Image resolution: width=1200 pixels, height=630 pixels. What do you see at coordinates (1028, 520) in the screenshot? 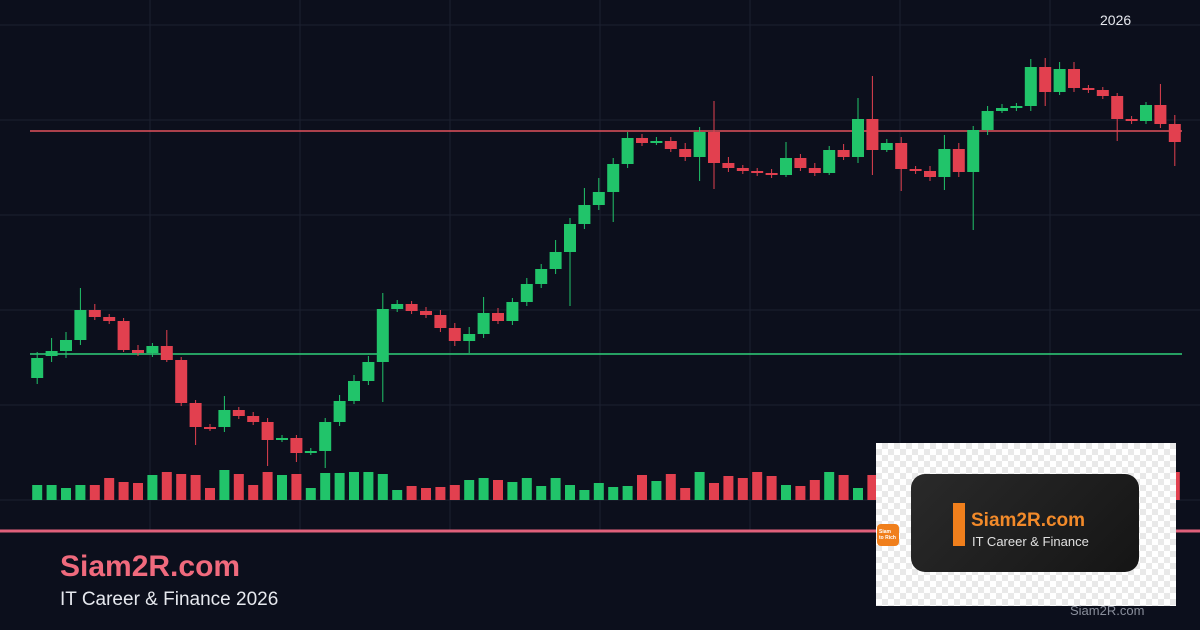
I see `logo-name: Siam2R.com` at bounding box center [1028, 520].